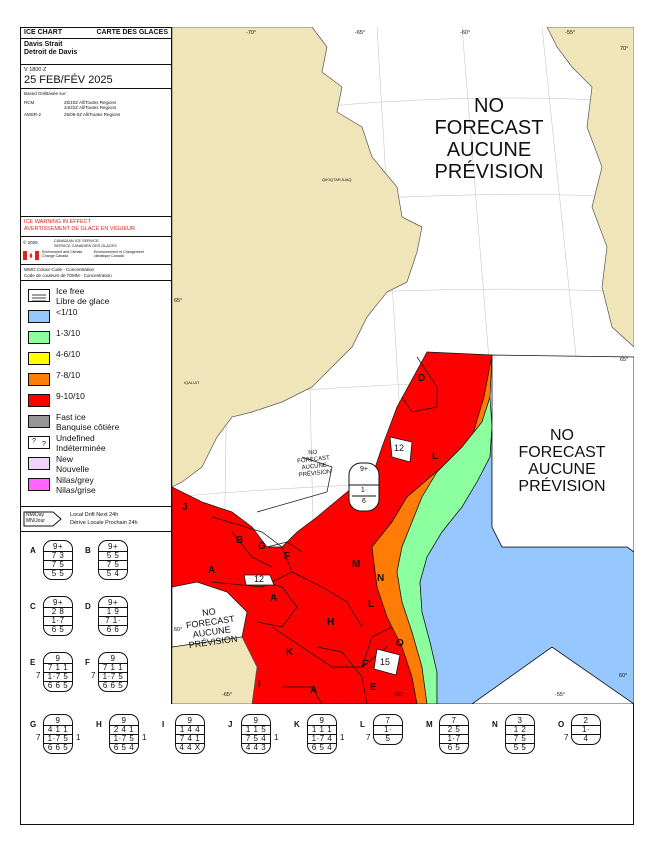 This screenshot has height=851, width=658. What do you see at coordinates (85, 246) in the screenshot?
I see `cis-fr: SERVICE CANADIEN DES GLACES` at bounding box center [85, 246].